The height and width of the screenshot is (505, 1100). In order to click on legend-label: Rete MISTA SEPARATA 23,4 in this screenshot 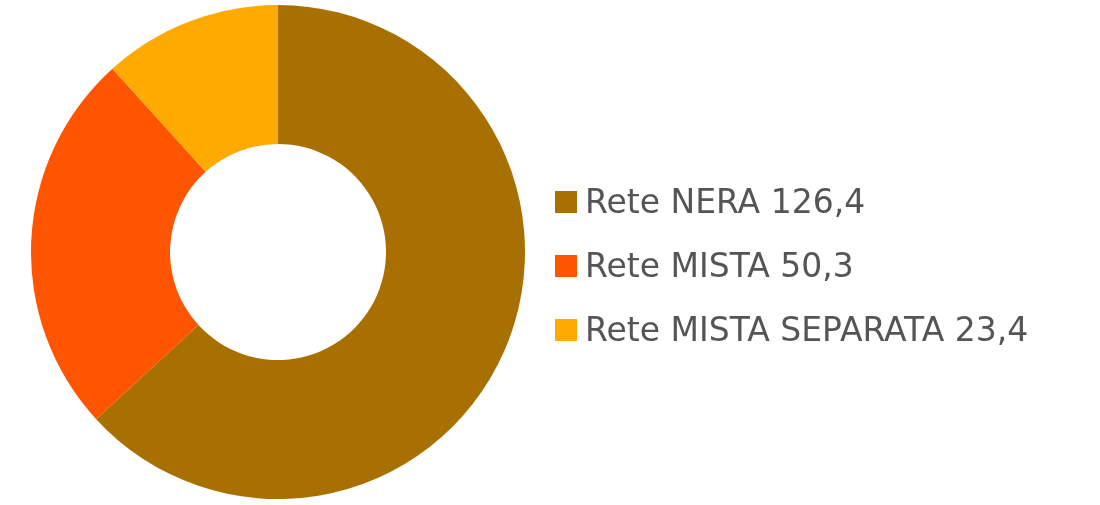, I will do `click(807, 329)`.